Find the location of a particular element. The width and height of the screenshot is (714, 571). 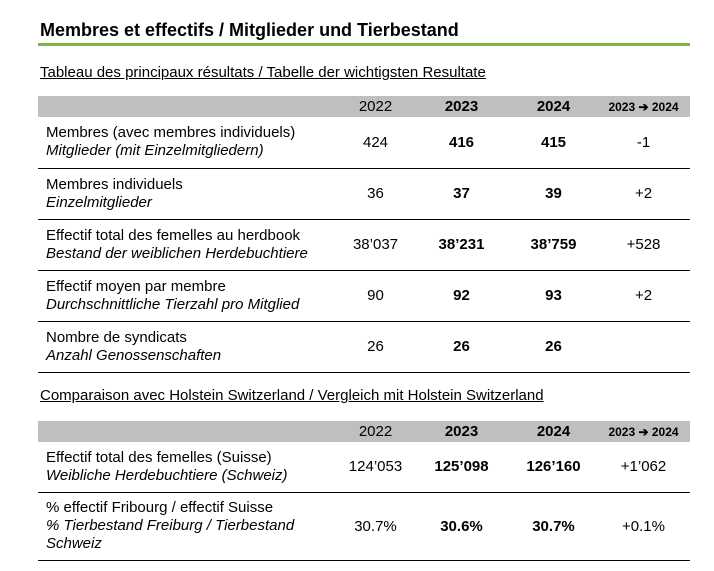

value-2024: 38’759 is located at coordinates (553, 245).